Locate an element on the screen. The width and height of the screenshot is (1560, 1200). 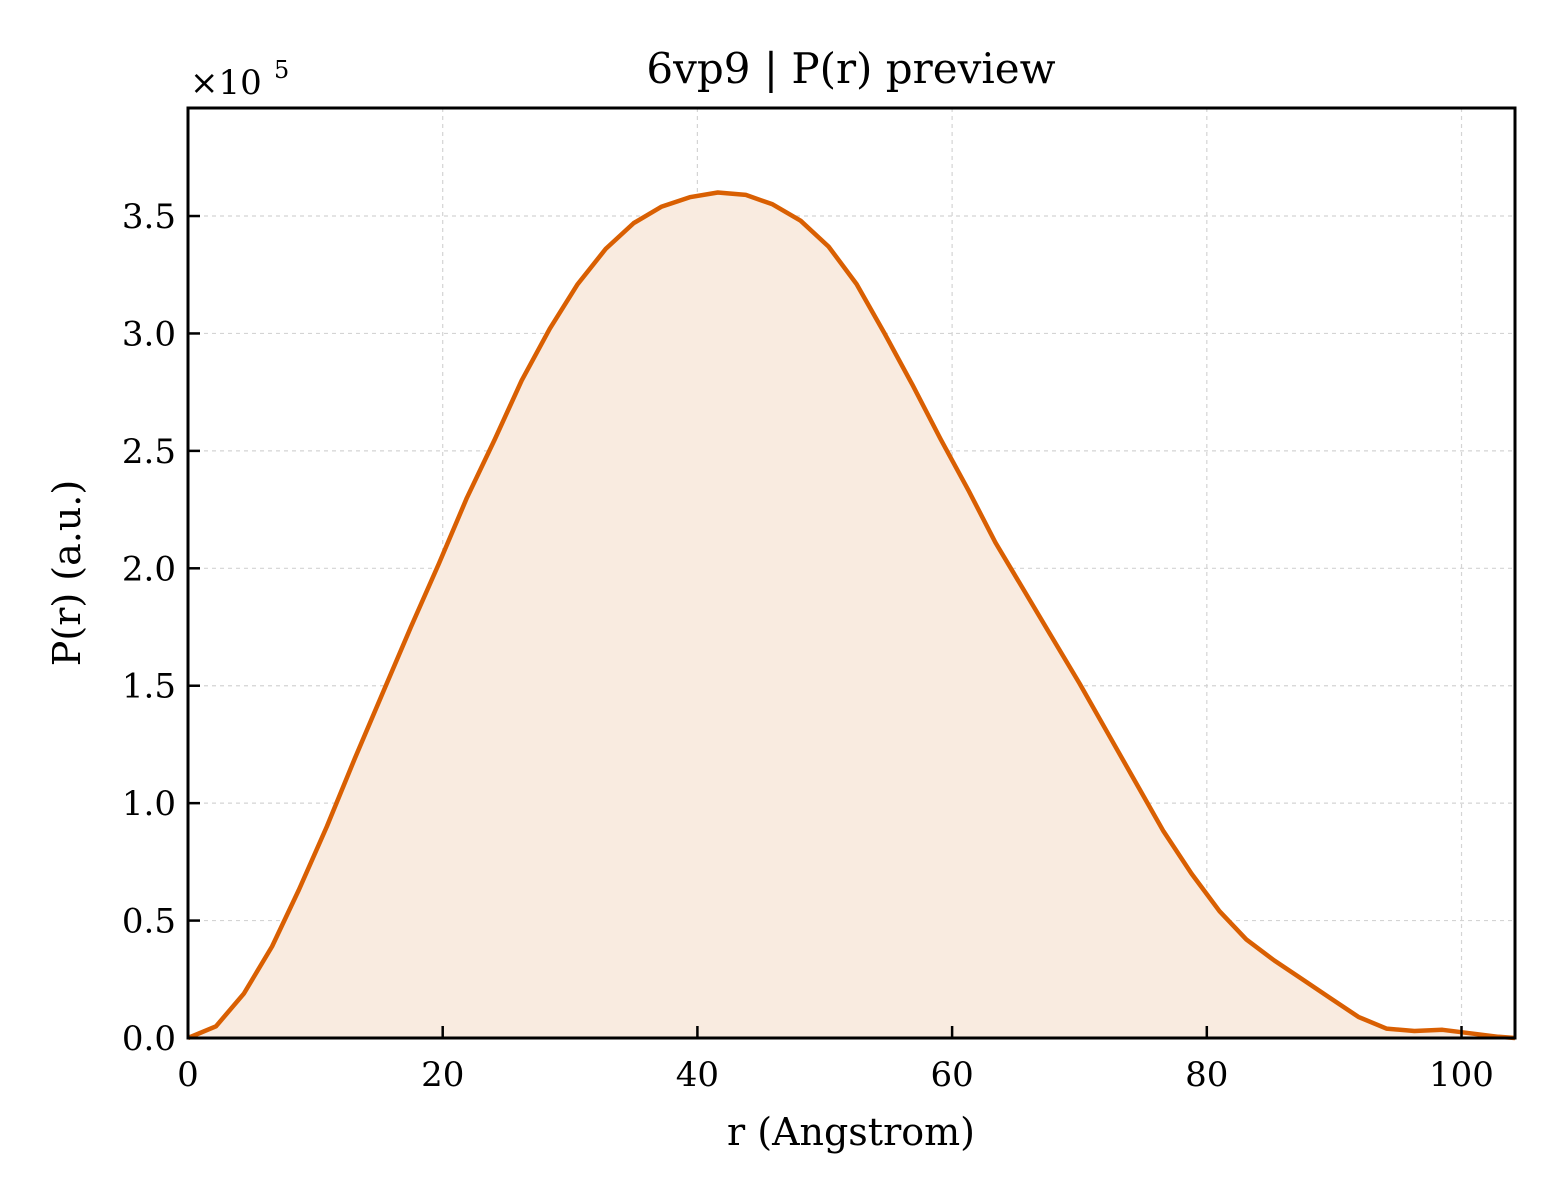
y-tick-label: 3.5 is located at coordinates (149, 217).